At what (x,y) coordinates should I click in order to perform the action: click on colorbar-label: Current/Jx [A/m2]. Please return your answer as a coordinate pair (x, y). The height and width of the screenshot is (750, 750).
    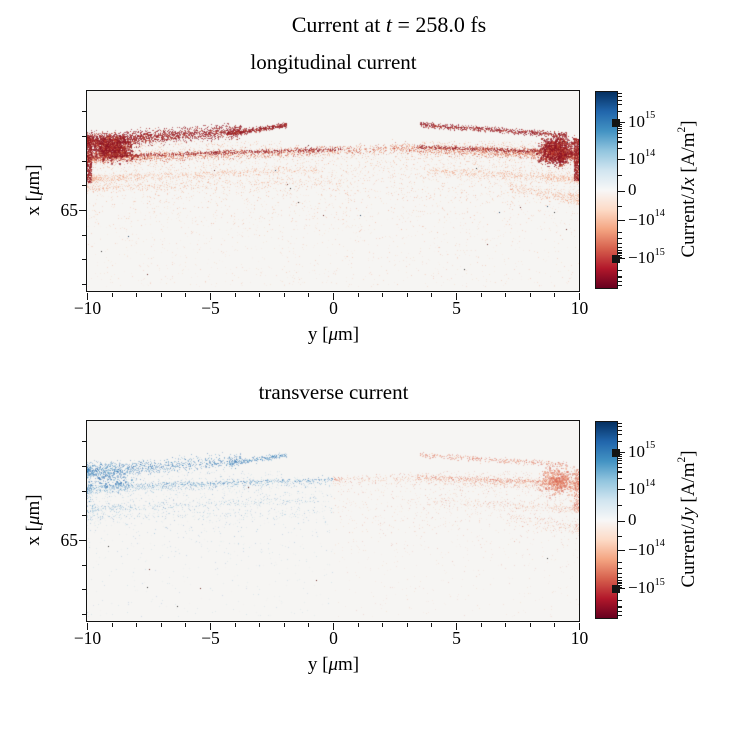
    Looking at the image, I should click on (688, 189).